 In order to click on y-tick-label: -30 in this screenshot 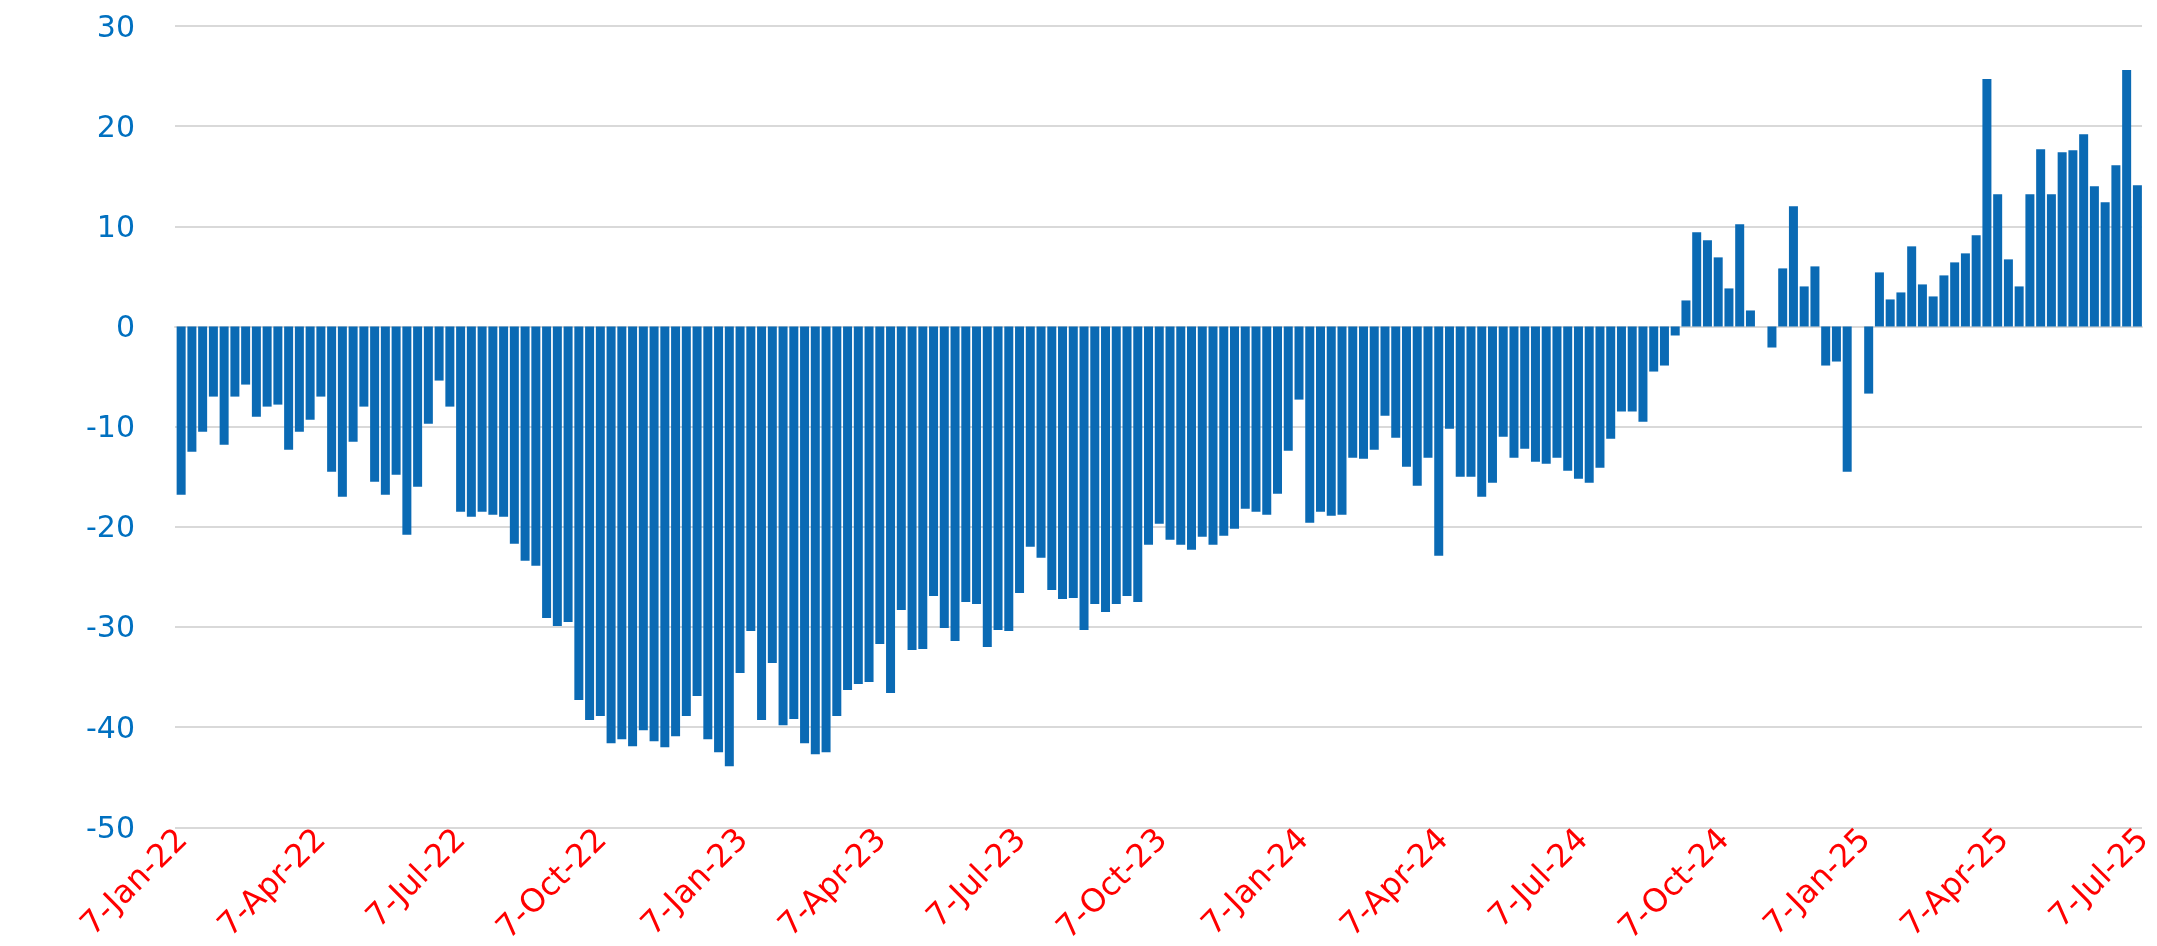, I will do `click(110, 627)`.